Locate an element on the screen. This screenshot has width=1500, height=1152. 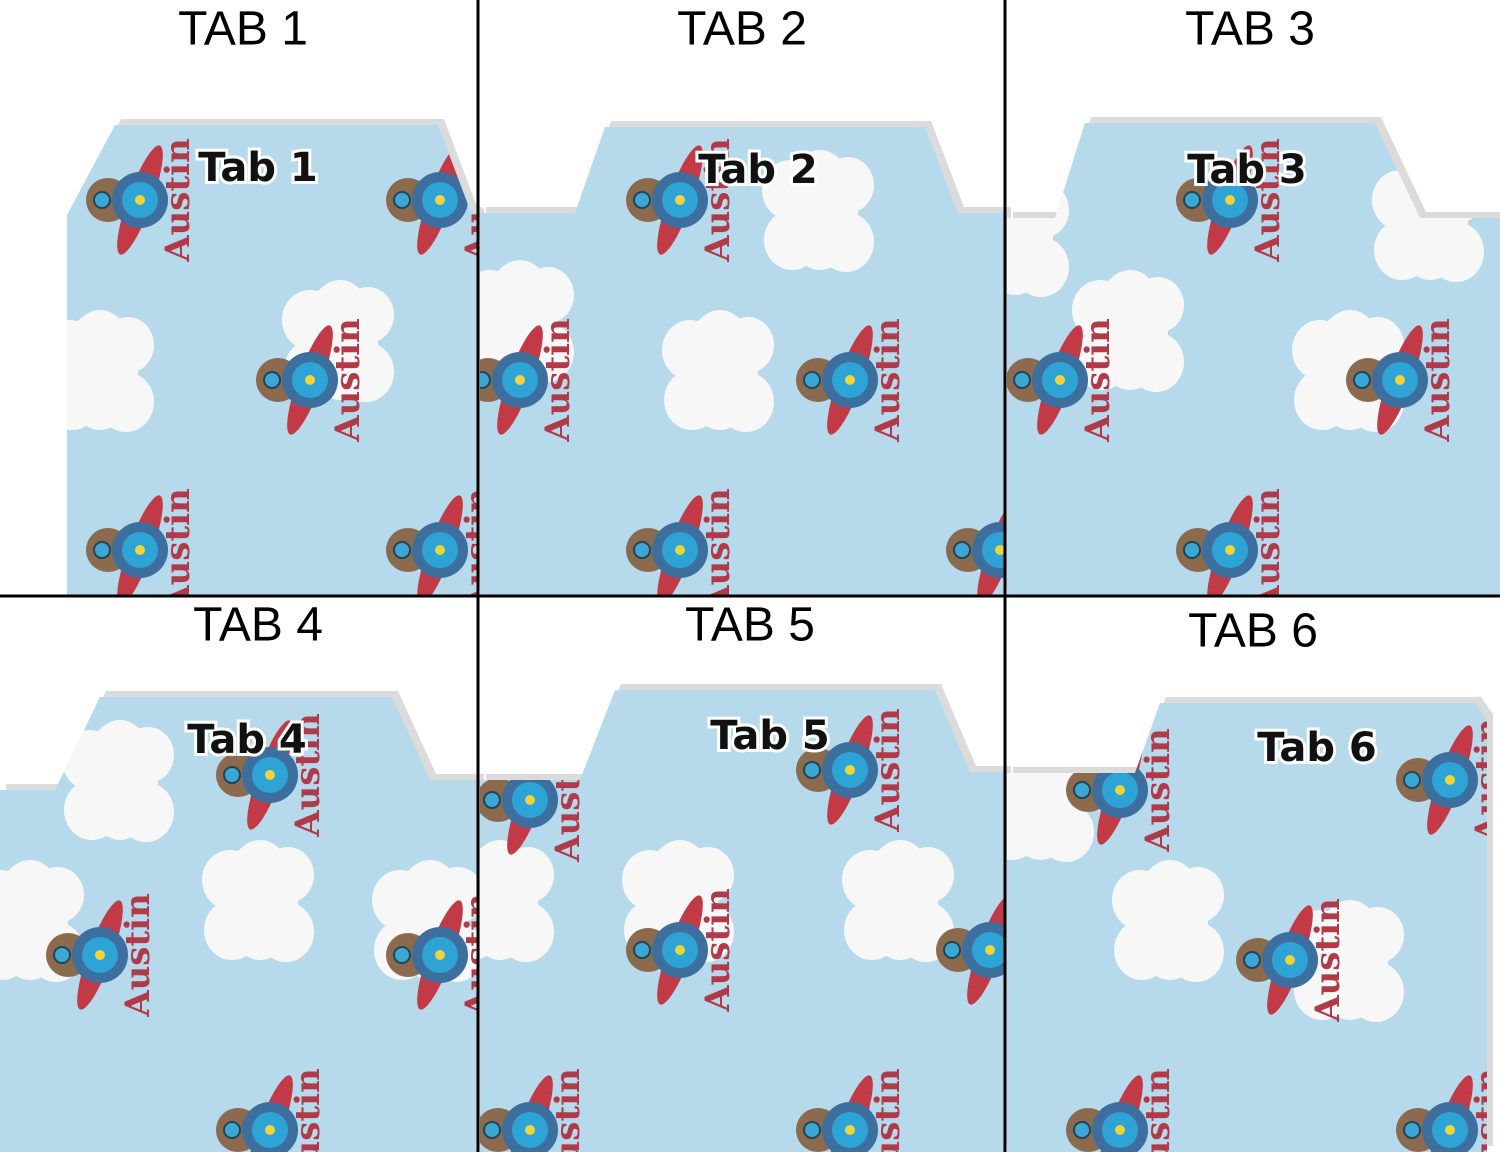
tab-label: Tab 3 is located at coordinates (1247, 170).